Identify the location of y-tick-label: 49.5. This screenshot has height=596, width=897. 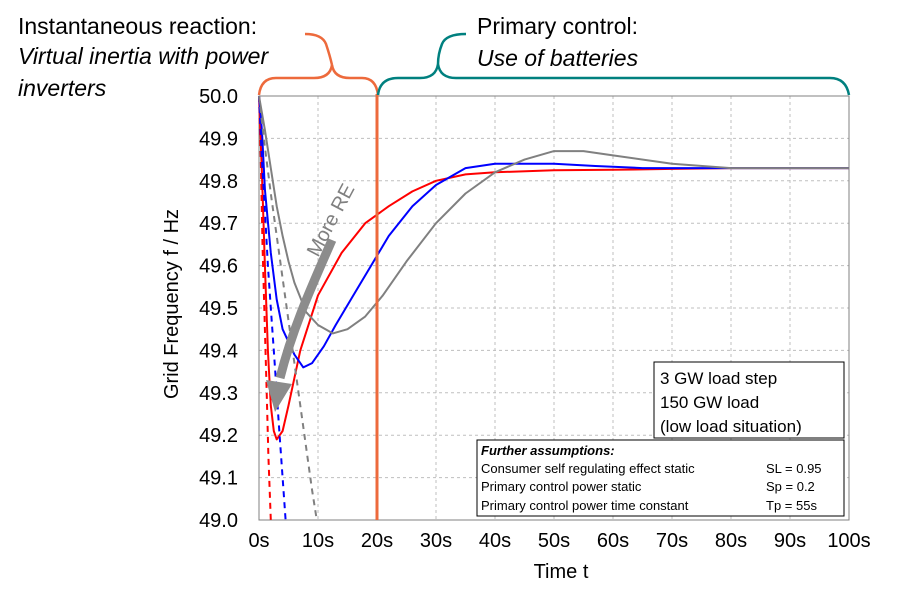
(218, 309).